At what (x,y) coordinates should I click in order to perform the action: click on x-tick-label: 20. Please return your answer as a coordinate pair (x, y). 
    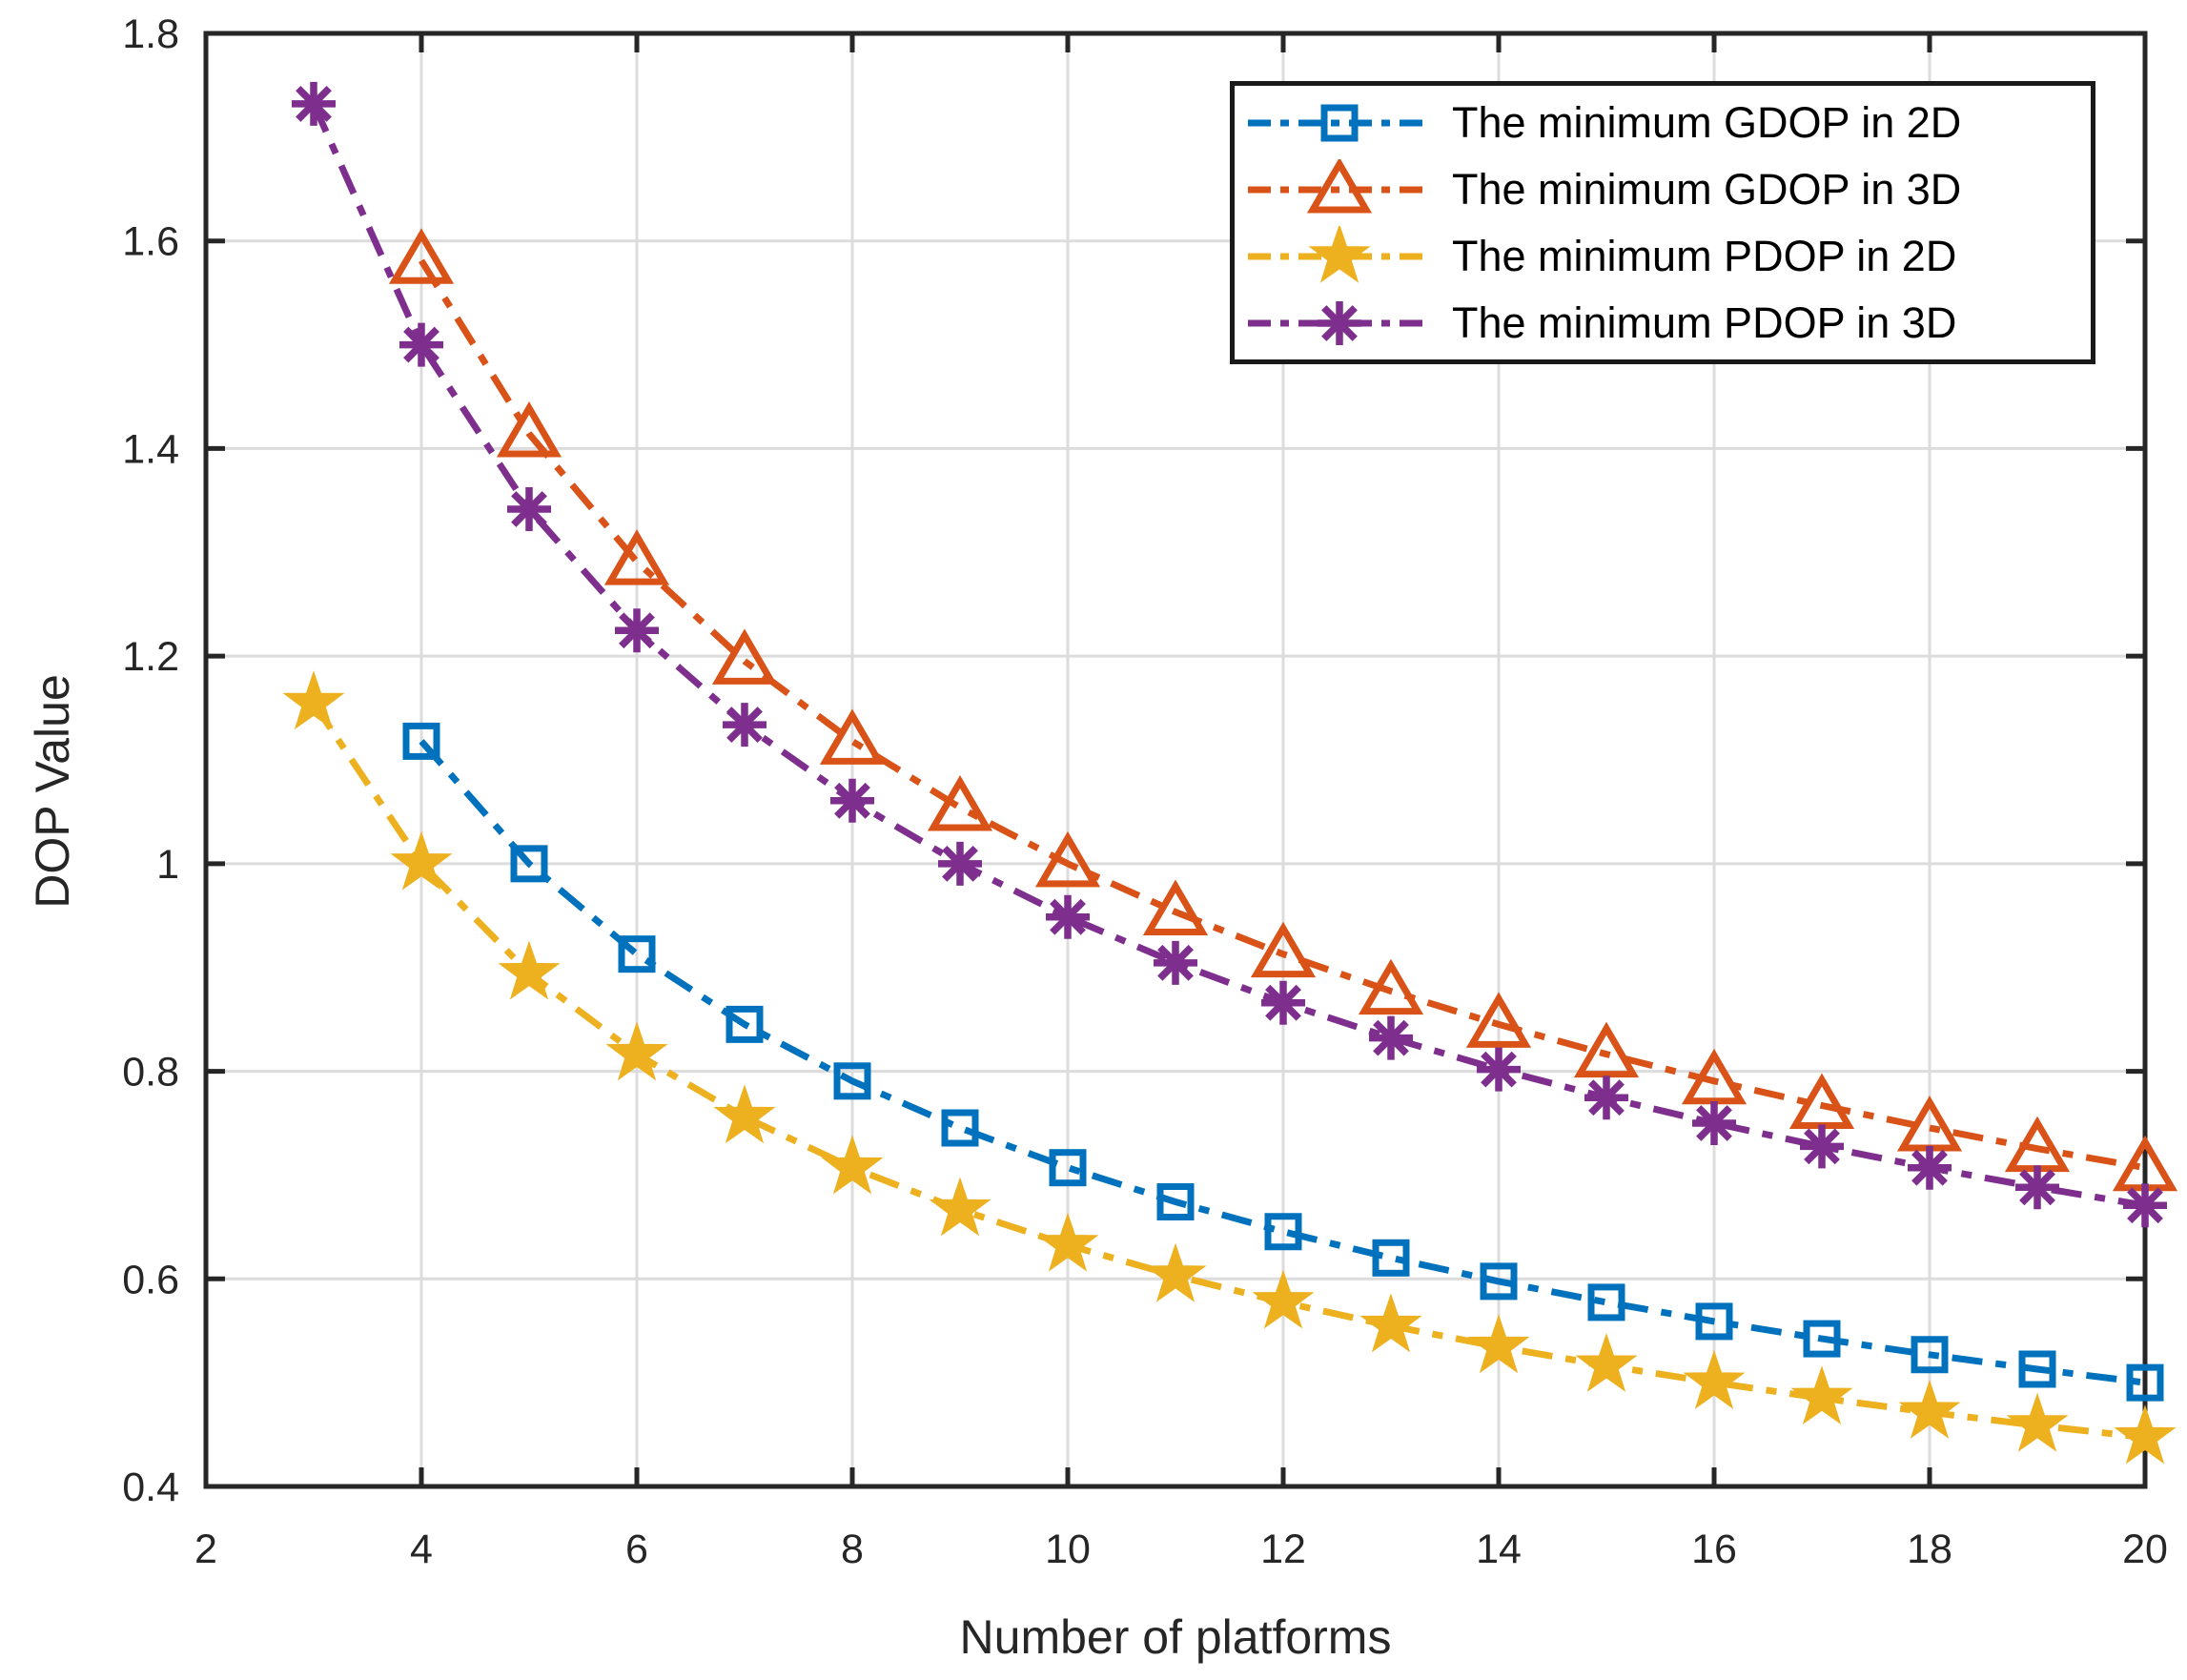
    Looking at the image, I should click on (2145, 1549).